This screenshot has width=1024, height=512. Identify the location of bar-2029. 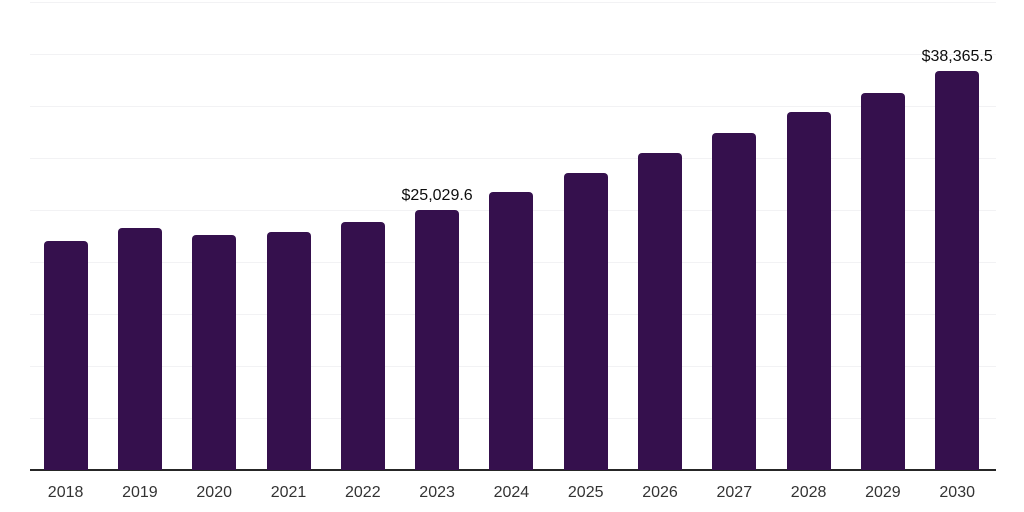
(882, 281).